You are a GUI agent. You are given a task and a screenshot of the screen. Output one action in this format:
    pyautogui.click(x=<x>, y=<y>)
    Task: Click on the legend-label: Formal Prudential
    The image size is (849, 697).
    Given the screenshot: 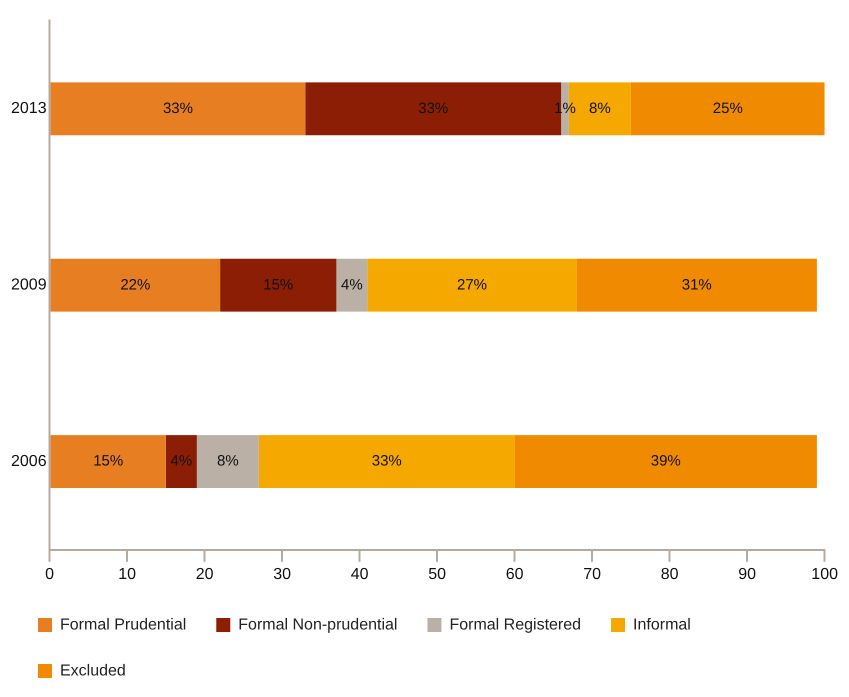 What is the action you would take?
    pyautogui.click(x=123, y=625)
    